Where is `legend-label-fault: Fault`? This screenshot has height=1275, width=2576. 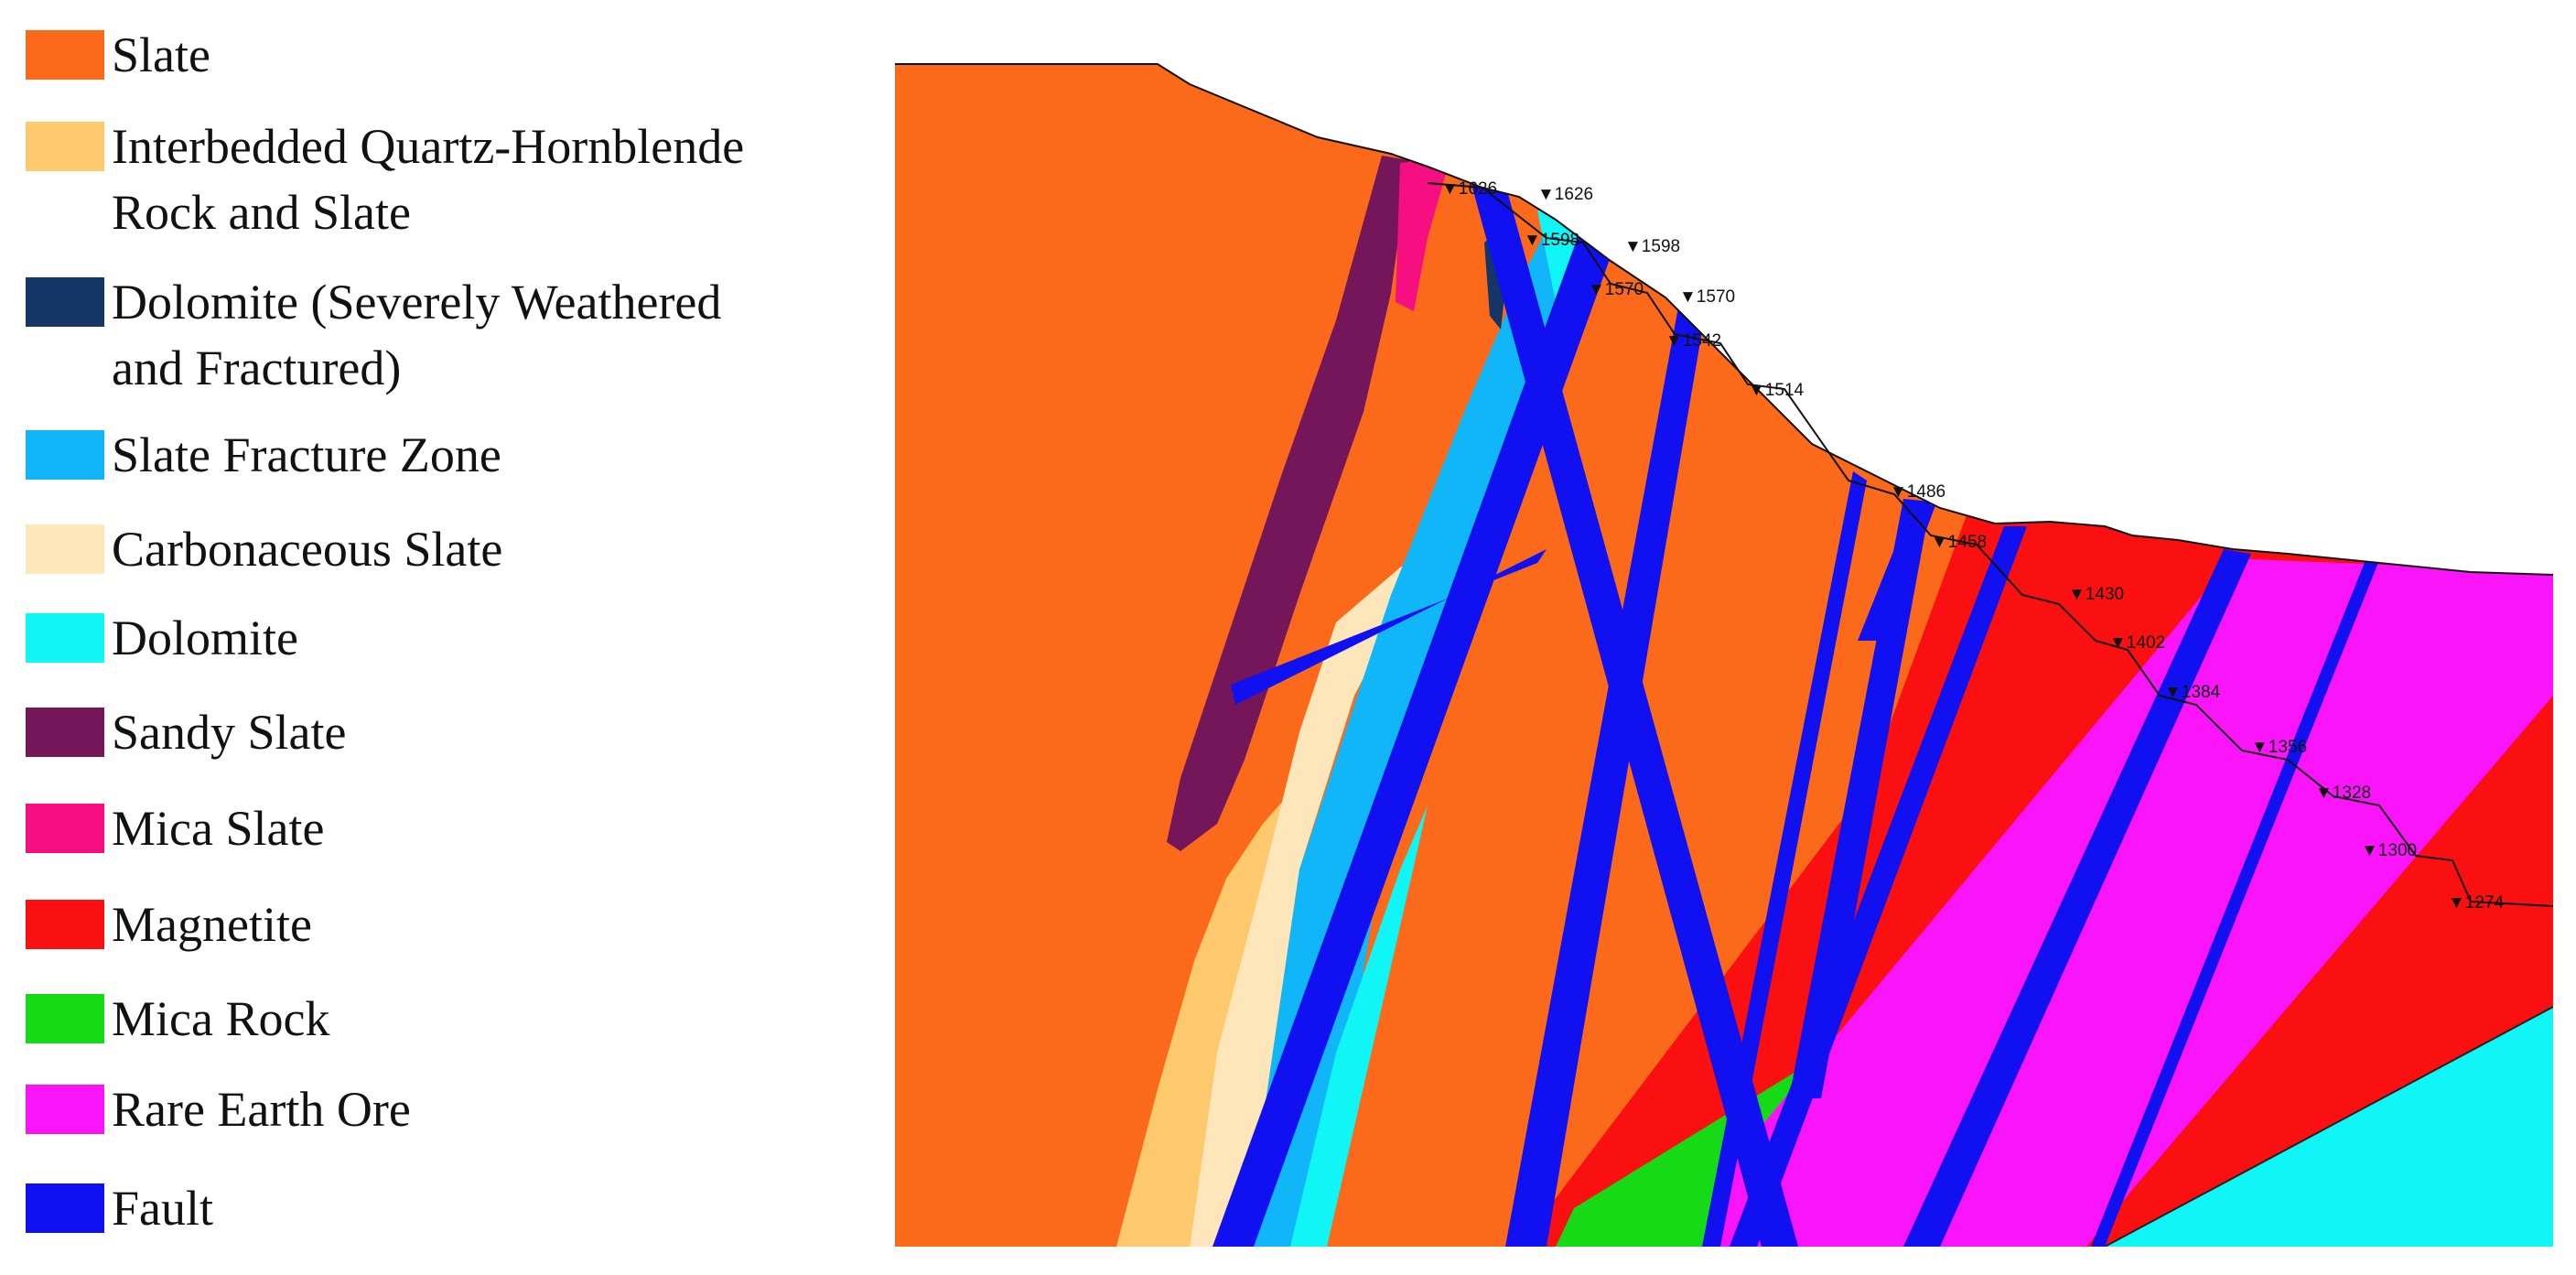
legend-label-fault: Fault is located at coordinates (162, 1208).